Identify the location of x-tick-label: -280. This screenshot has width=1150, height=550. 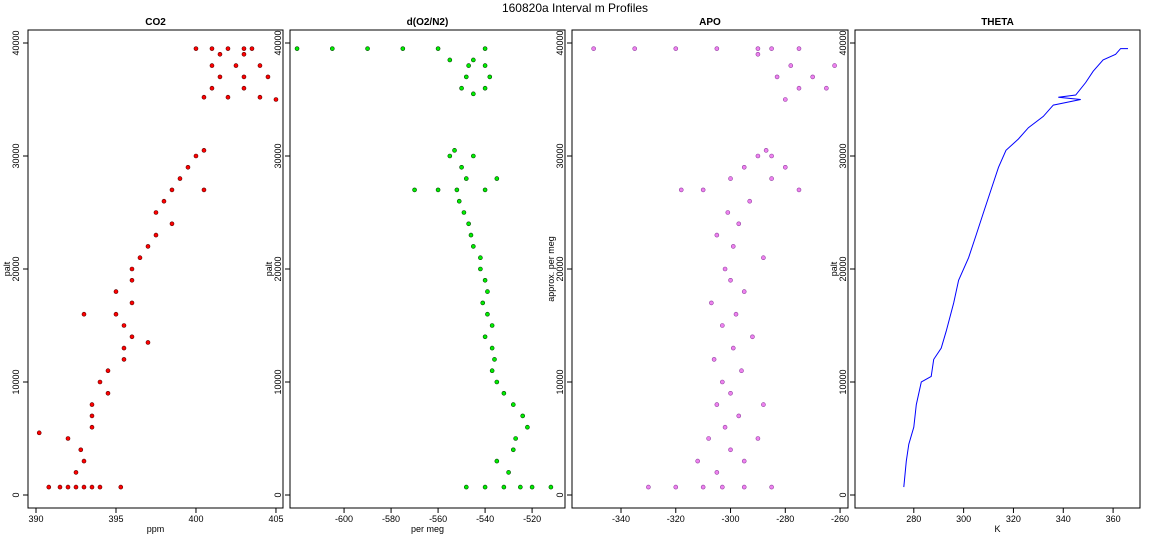
(785, 519).